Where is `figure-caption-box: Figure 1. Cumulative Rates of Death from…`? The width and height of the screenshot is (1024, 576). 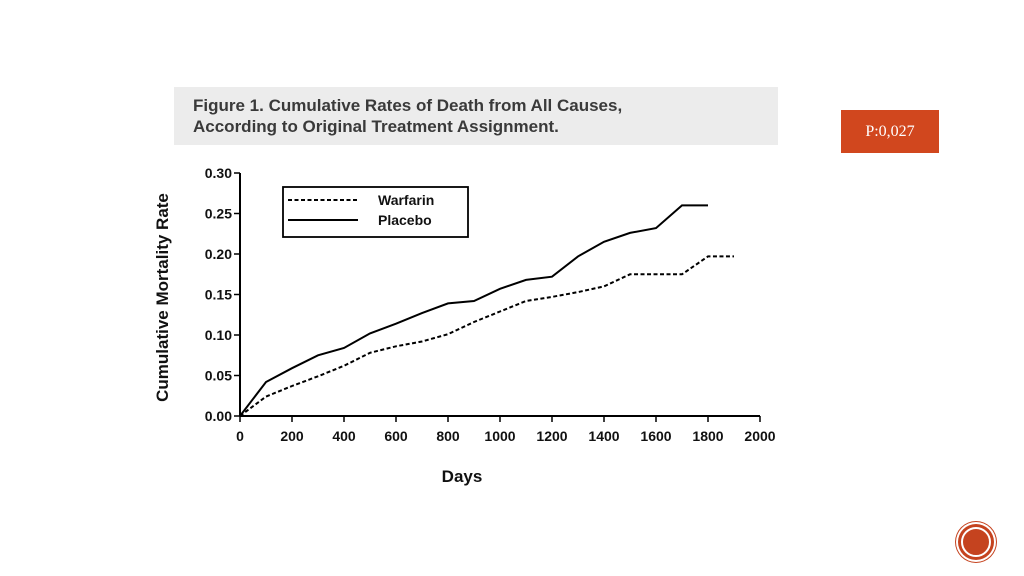
figure-caption-box: Figure 1. Cumulative Rates of Death from… is located at coordinates (476, 116).